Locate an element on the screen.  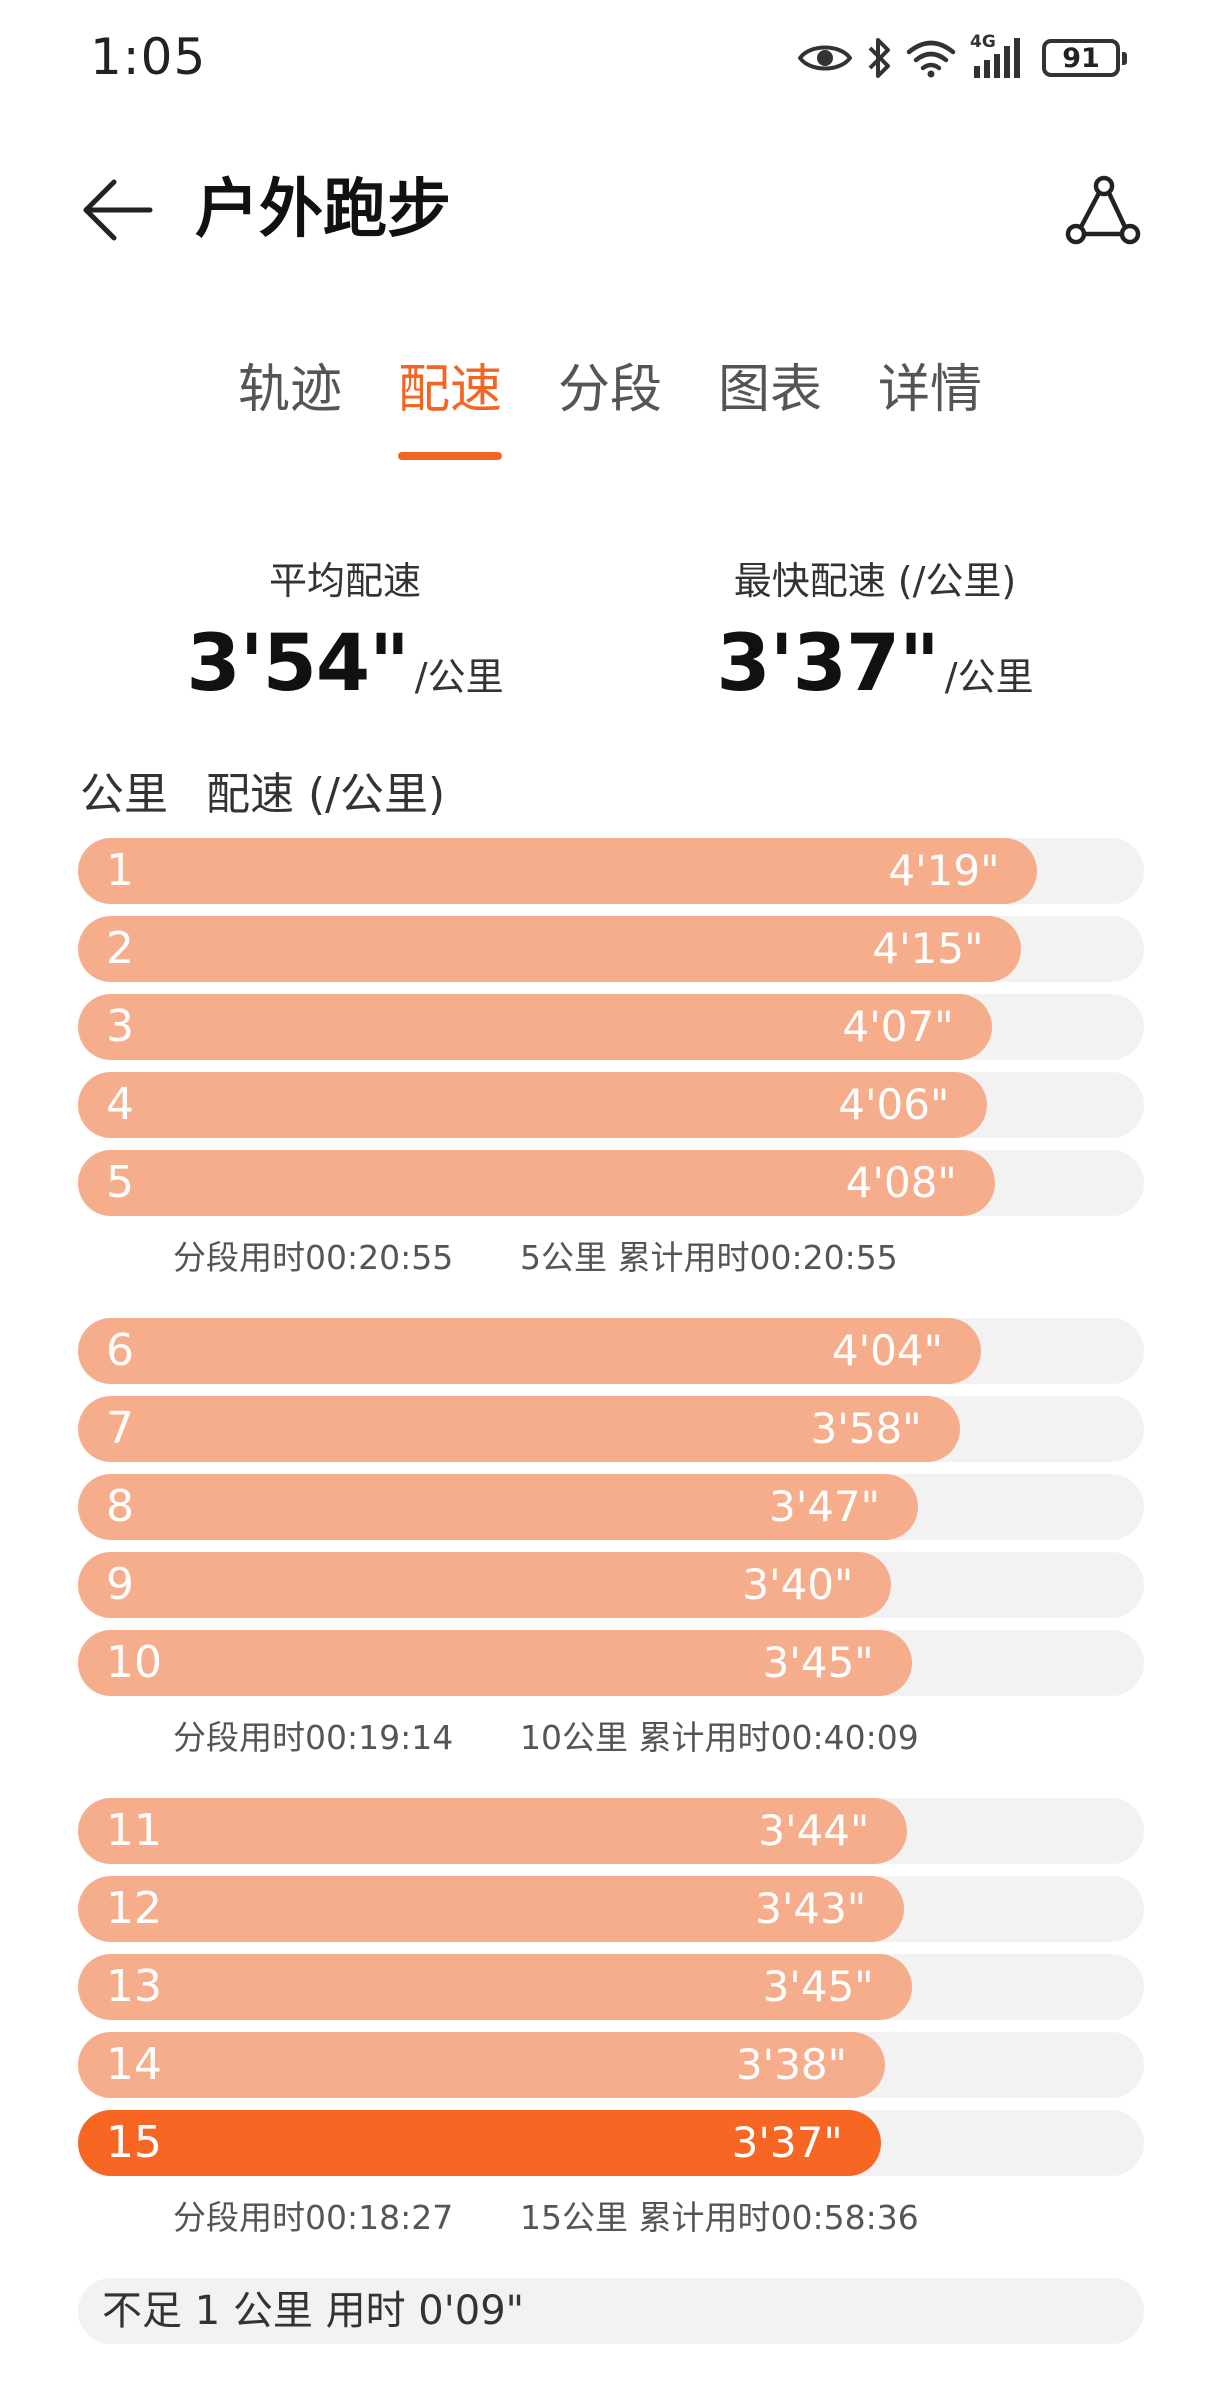
km-number: 14 is located at coordinates (134, 2064).